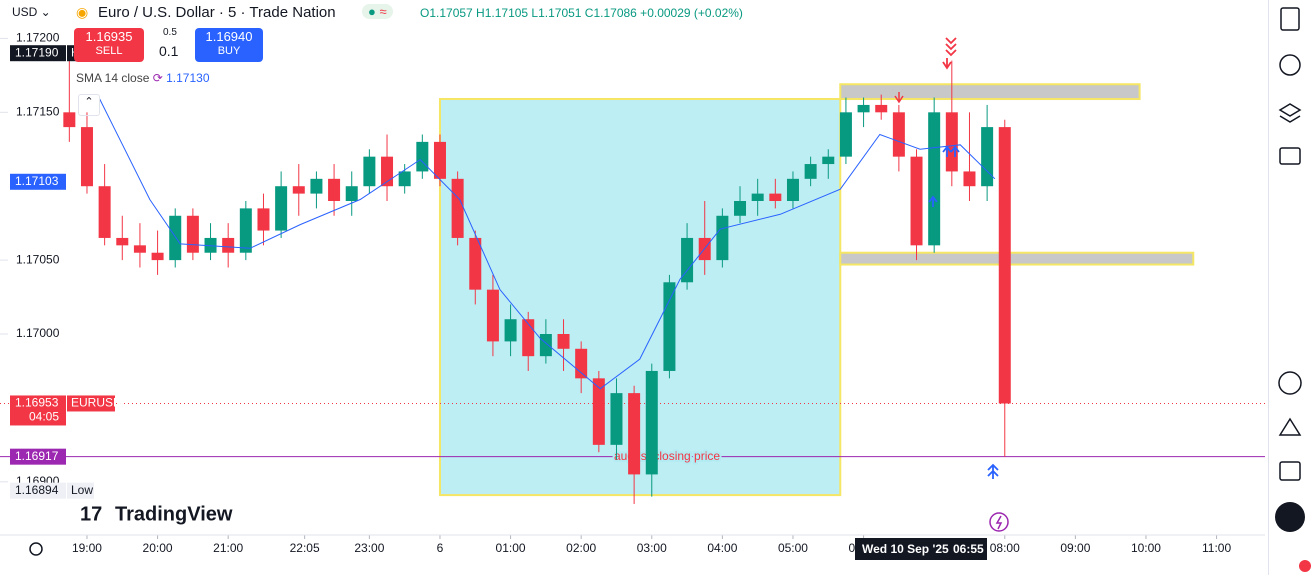 The width and height of the screenshot is (1315, 580). Describe the element at coordinates (722, 548) in the screenshot. I see `x-tick-label: 04:00` at that location.